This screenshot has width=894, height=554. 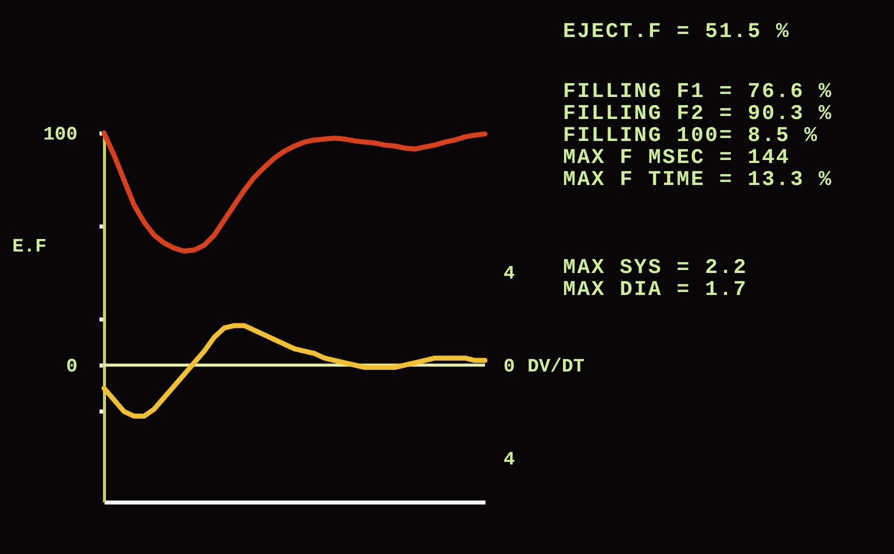 What do you see at coordinates (698, 114) in the screenshot?
I see `text: FILLING F2 = 90.3 %` at bounding box center [698, 114].